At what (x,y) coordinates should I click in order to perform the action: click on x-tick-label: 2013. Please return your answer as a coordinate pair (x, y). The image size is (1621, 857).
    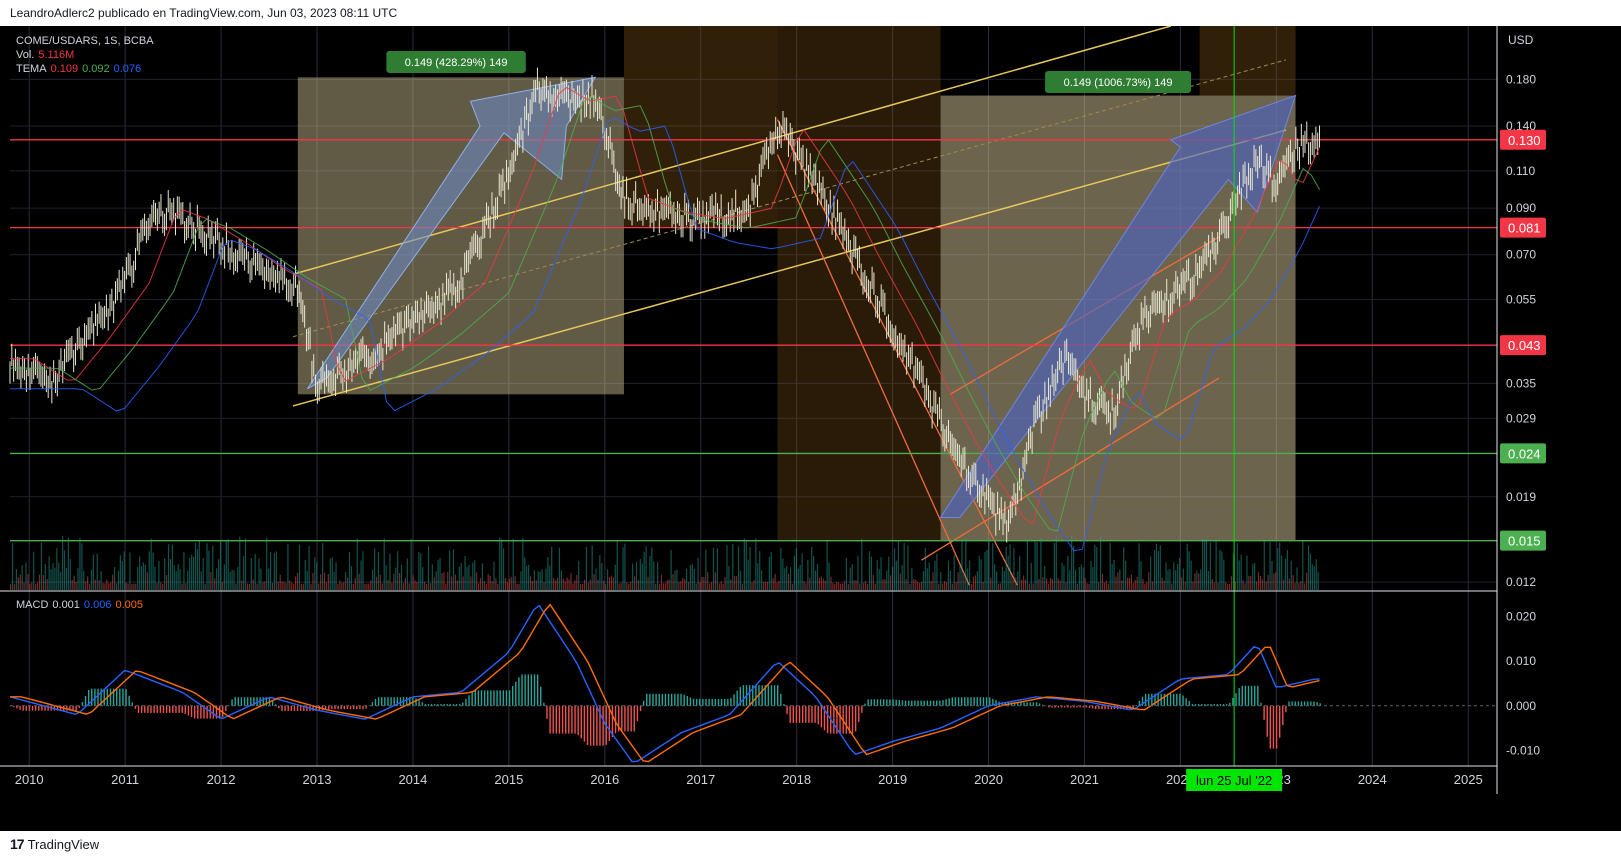
    Looking at the image, I should click on (317, 779).